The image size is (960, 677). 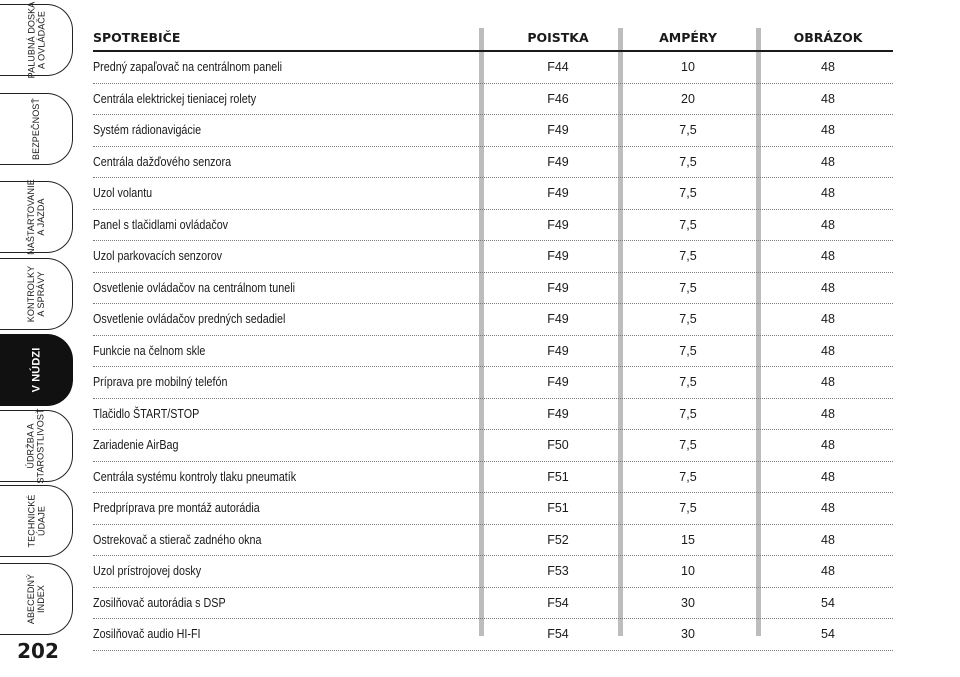 I want to click on chapter-tab-6: ÚDRŽBA A STAROSTLIVOSŤ, so click(x=36, y=446).